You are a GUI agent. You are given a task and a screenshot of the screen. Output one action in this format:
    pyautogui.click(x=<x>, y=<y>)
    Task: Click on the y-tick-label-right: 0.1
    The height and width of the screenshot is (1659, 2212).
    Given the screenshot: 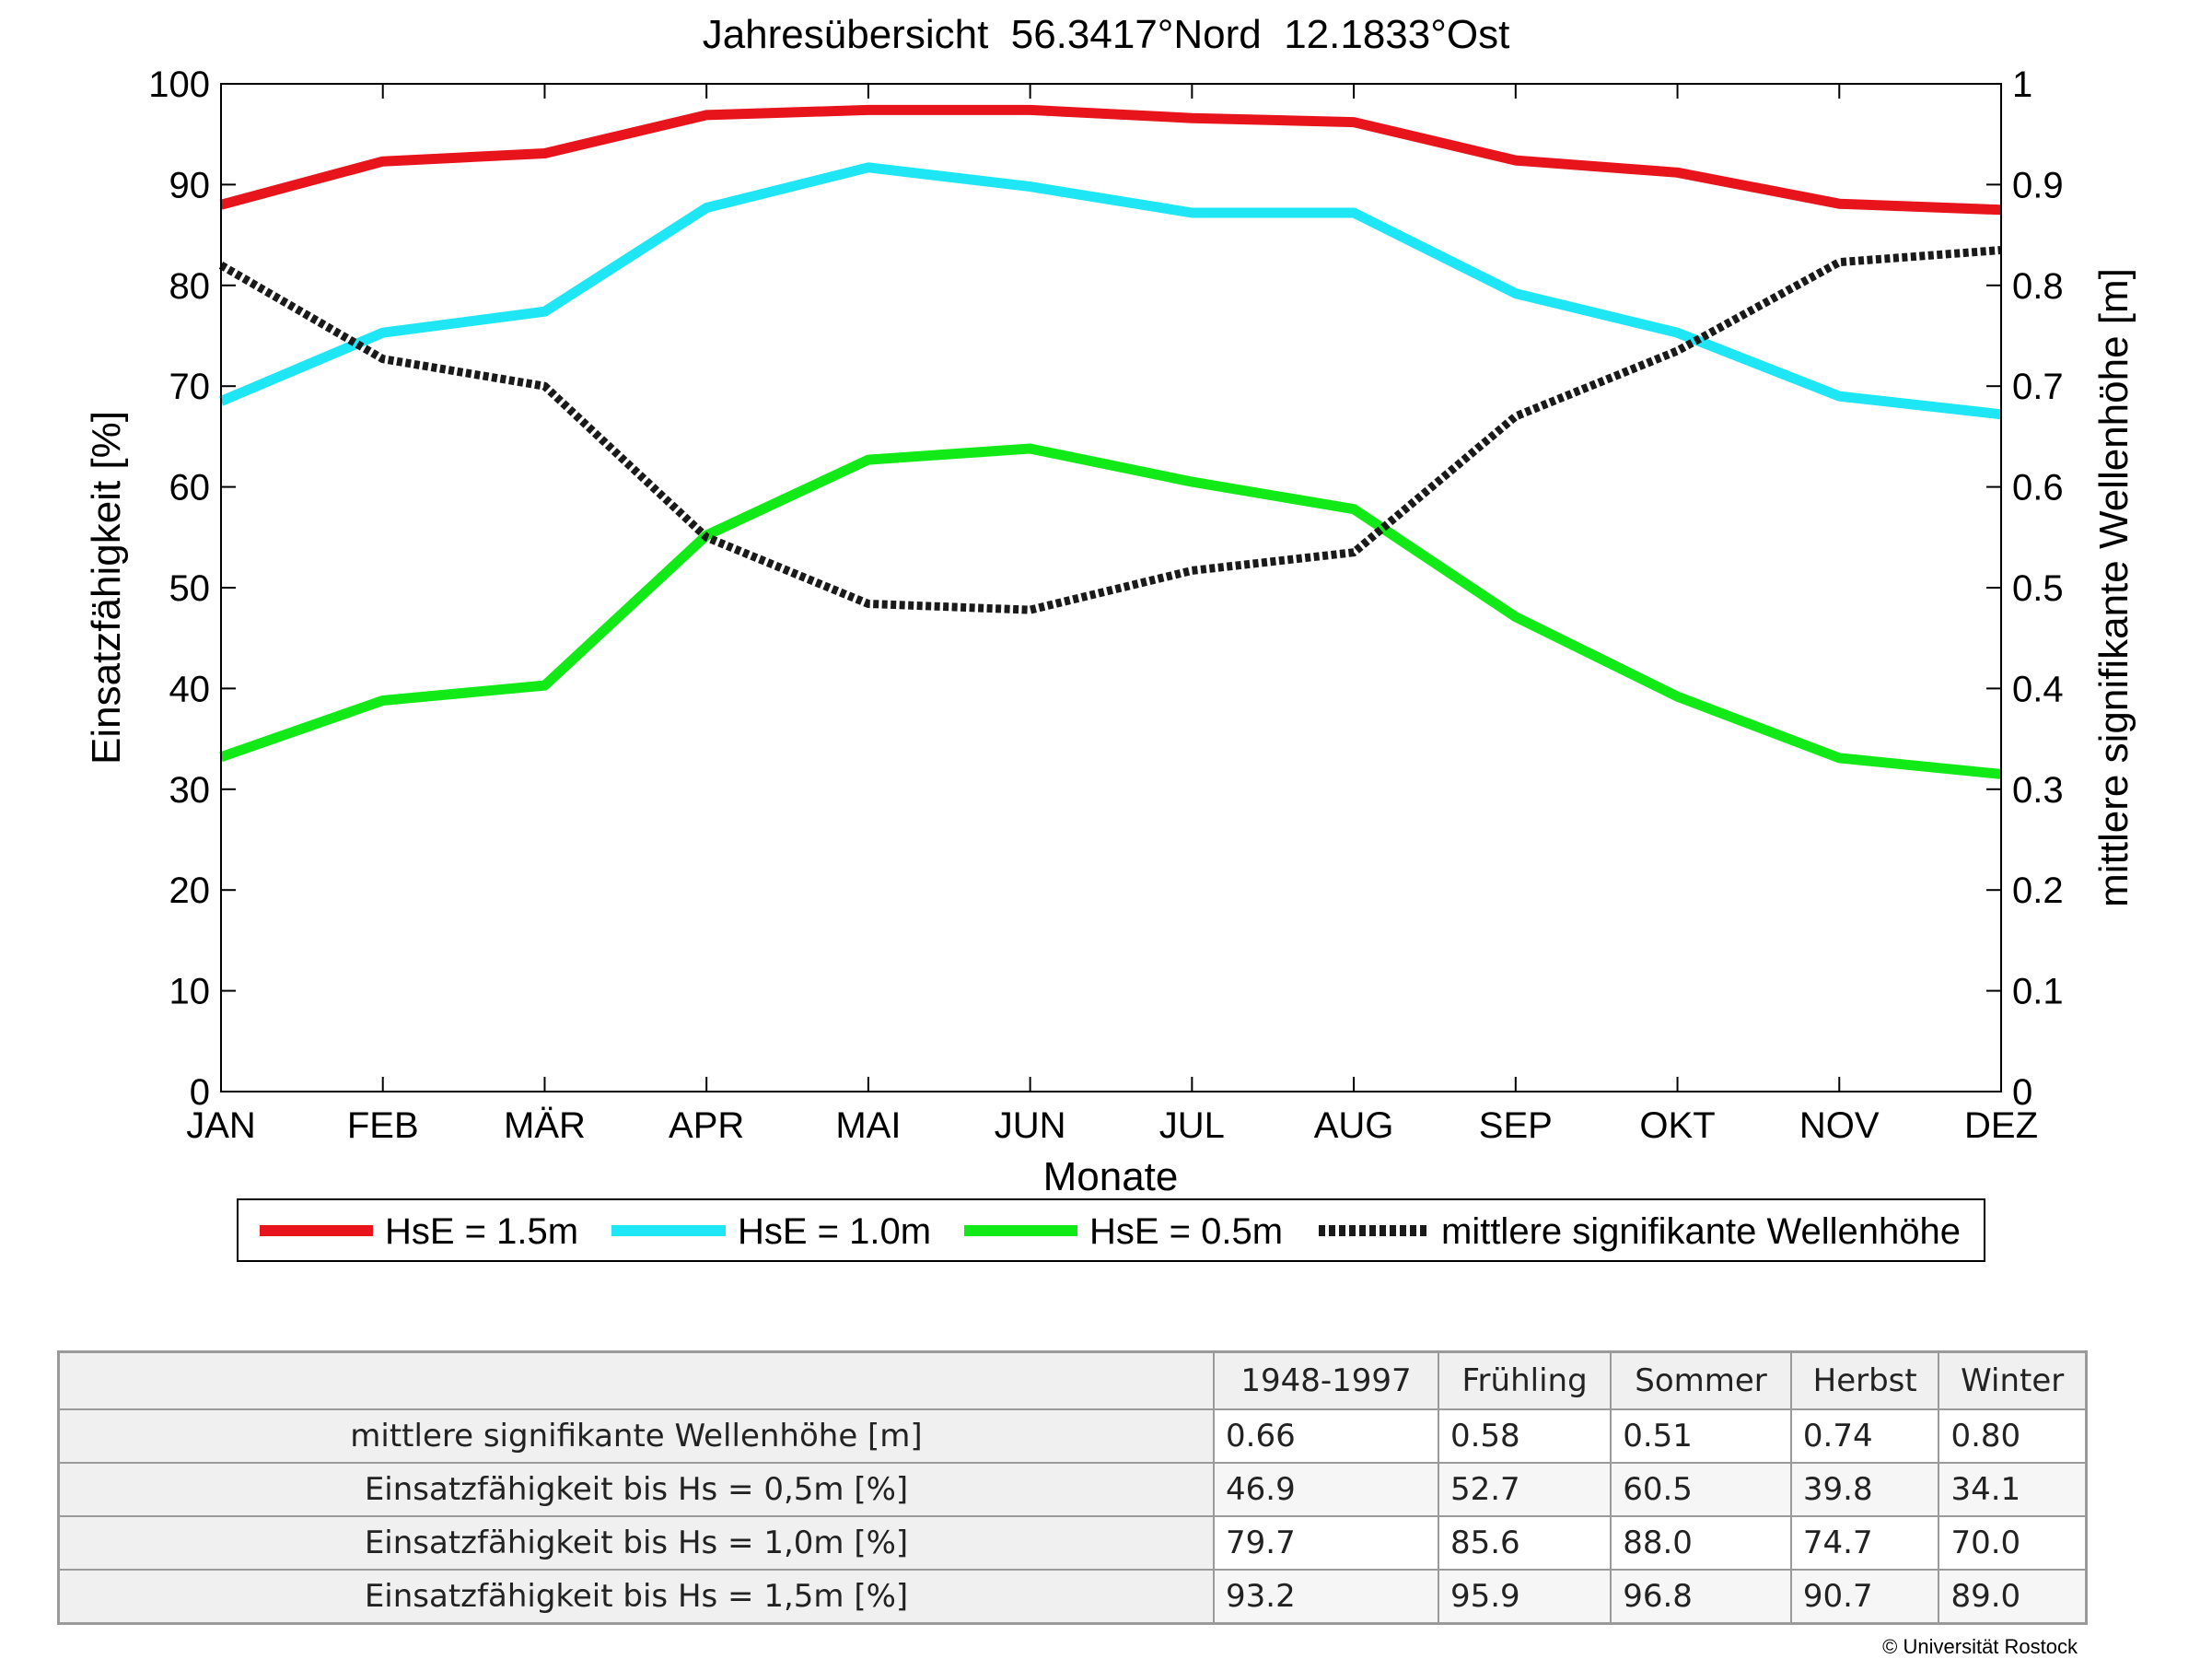 What is the action you would take?
    pyautogui.click(x=2038, y=992)
    